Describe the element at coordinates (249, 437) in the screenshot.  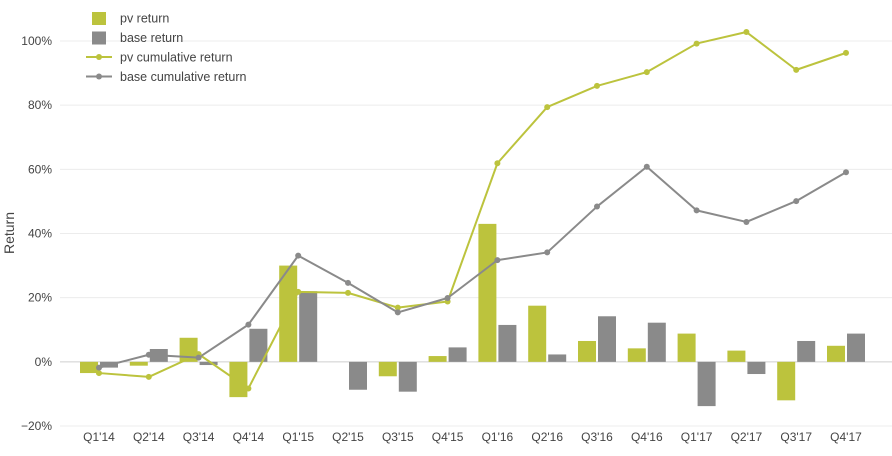
I see `x-tick-label: Q4'14` at that location.